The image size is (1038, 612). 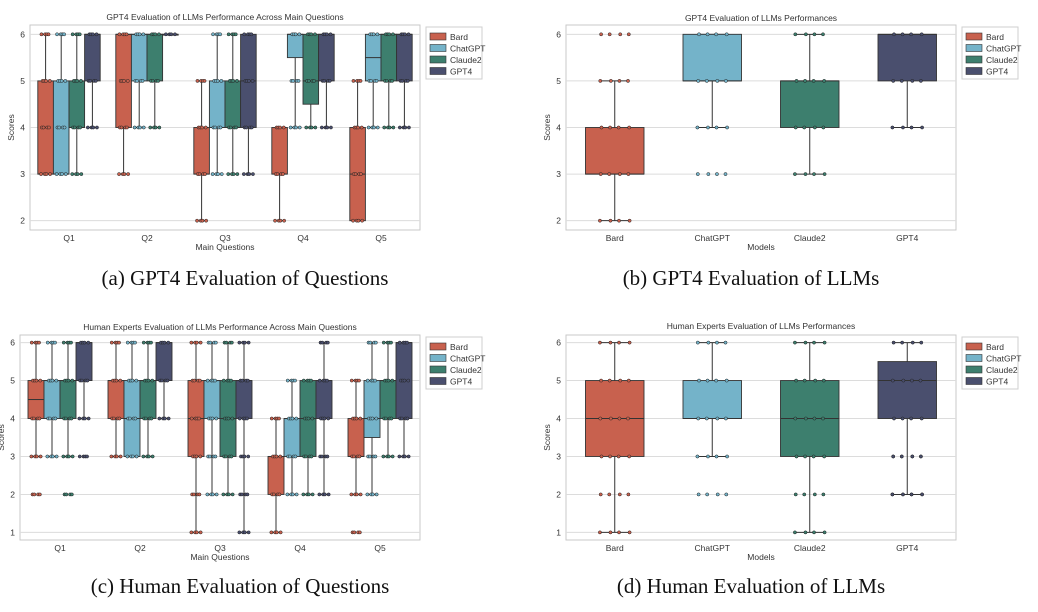 I want to click on legend-label: ChatGPT, so click(x=467, y=359).